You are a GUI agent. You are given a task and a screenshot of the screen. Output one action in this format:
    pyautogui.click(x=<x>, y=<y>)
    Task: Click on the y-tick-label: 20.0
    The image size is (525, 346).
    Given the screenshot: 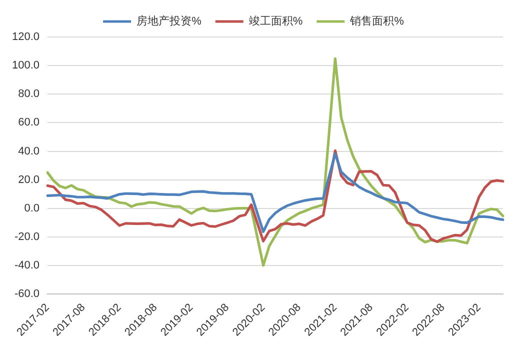 What is the action you would take?
    pyautogui.click(x=29, y=180)
    